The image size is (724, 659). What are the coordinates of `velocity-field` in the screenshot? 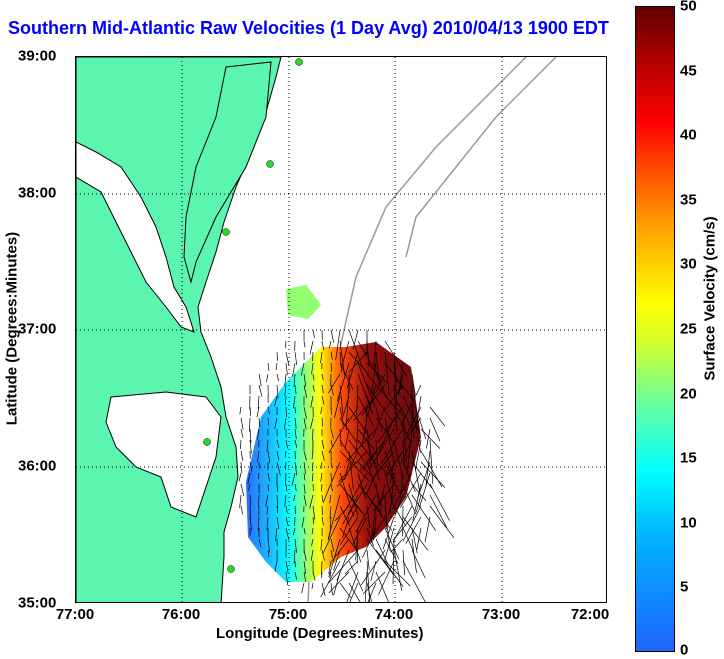 It's located at (333, 462).